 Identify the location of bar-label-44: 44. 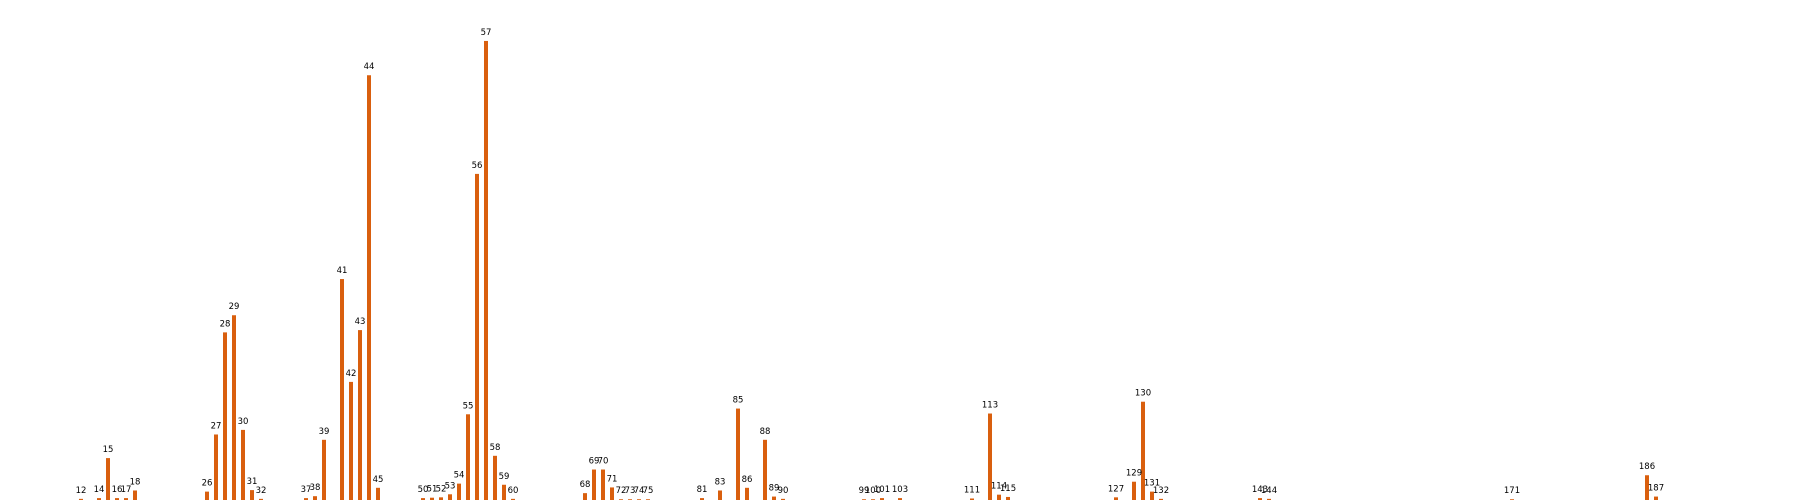
(369, 67).